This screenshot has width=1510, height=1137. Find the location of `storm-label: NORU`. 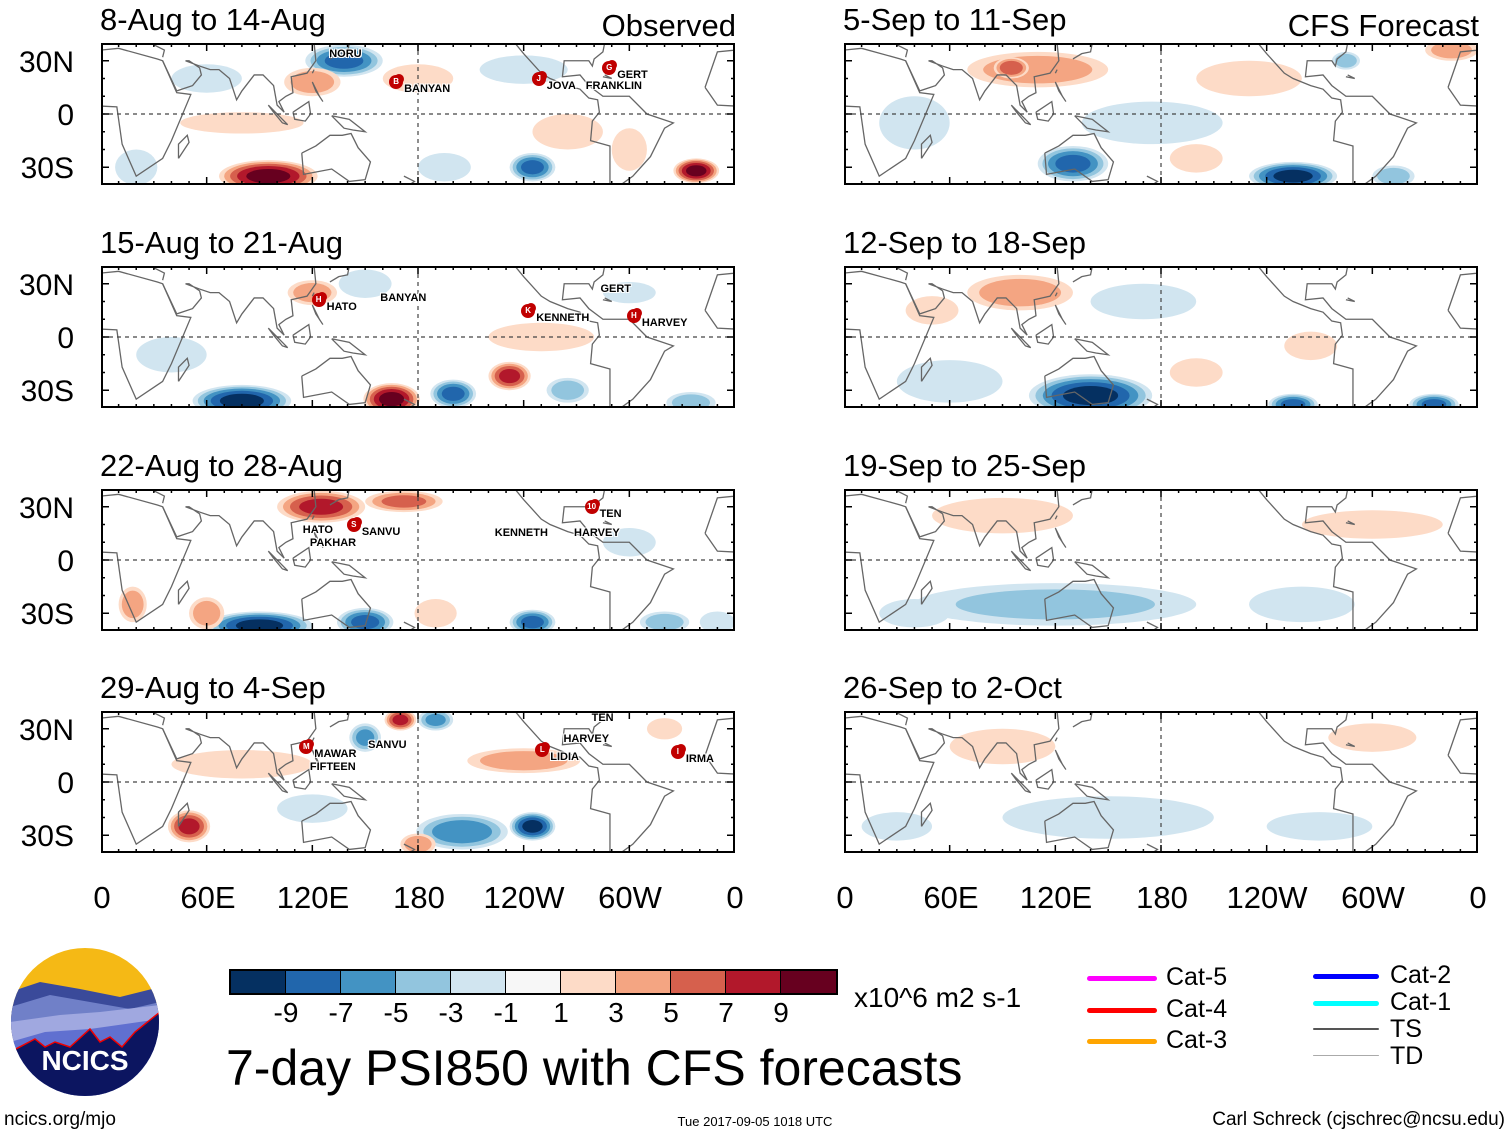

storm-label: NORU is located at coordinates (345, 54).